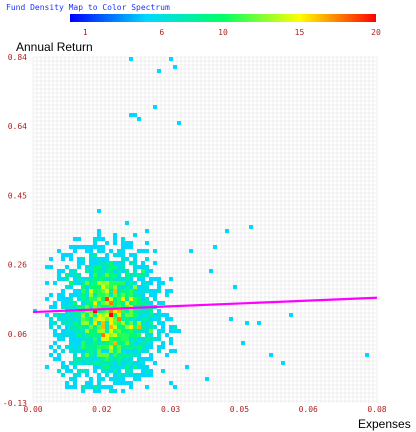 The height and width of the screenshot is (432, 416). I want to click on y-tick-label: -0.13, so click(15, 403).